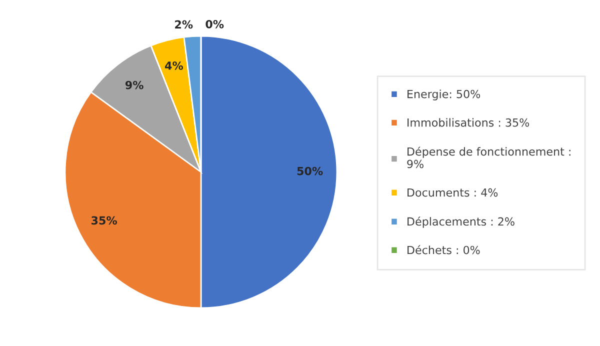 This screenshot has width=600, height=346. Describe the element at coordinates (488, 157) in the screenshot. I see `legend-label: Dépense de fonctionnement : 9%` at that location.